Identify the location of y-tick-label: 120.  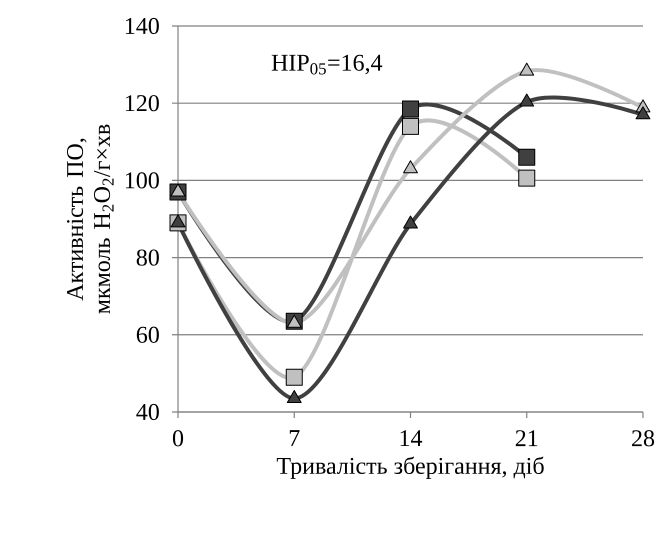
(142, 103).